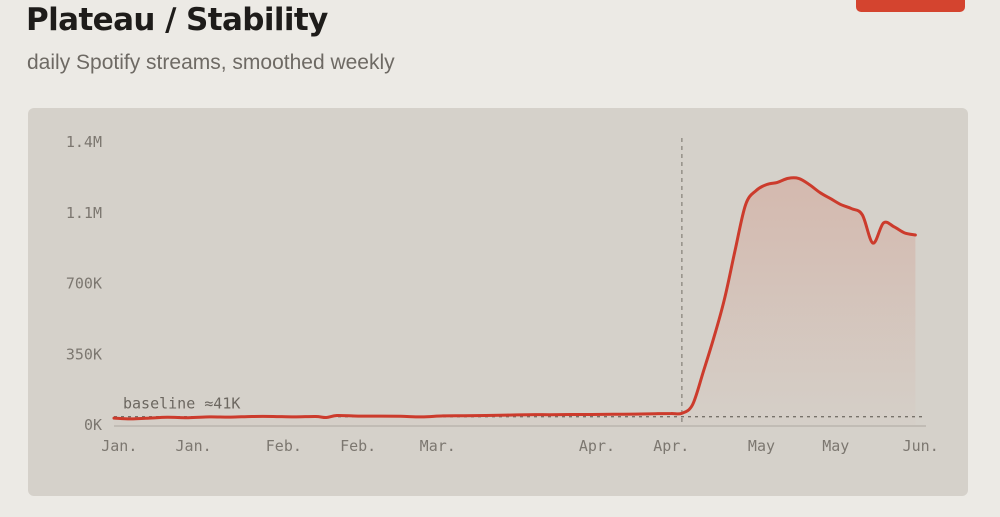 This screenshot has height=517, width=1000. Describe the element at coordinates (211, 62) in the screenshot. I see `page-subtitle: daily Spotify streams, smoothed weekly` at that location.